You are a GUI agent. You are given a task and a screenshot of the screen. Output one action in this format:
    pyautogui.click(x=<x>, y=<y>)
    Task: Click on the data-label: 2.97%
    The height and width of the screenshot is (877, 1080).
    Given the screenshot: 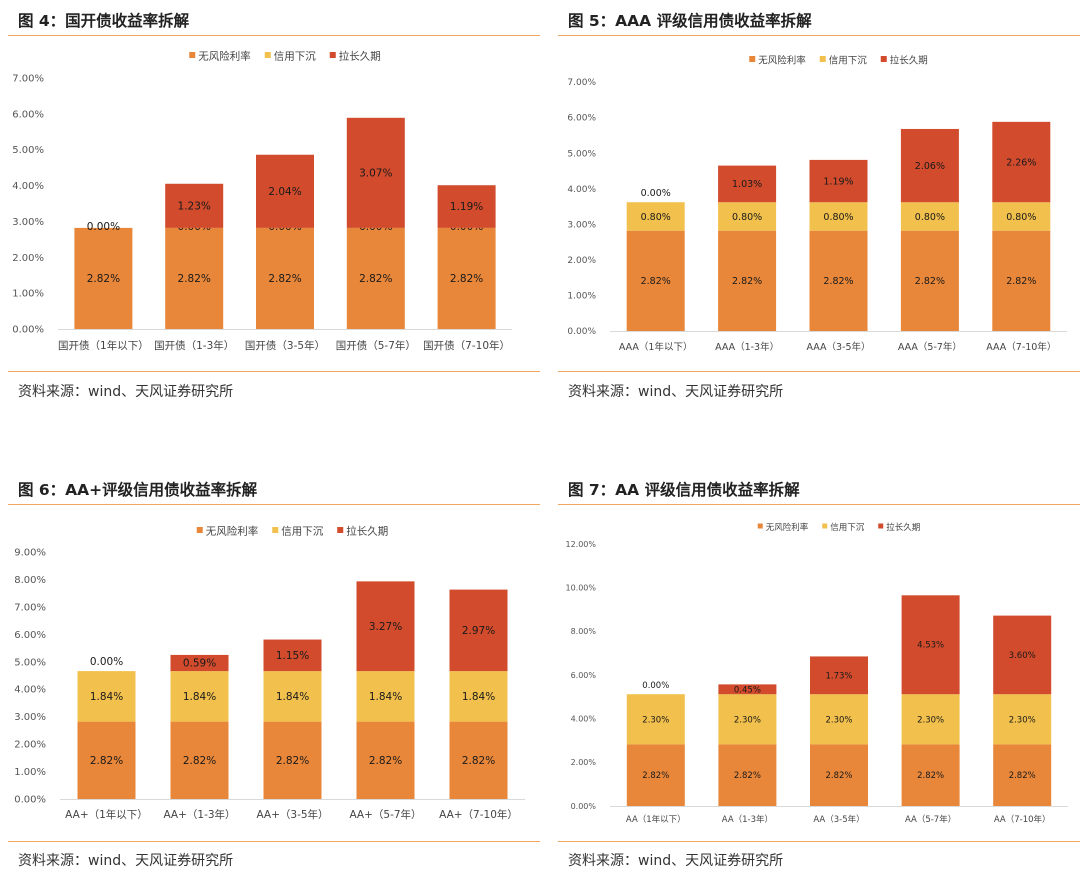 What is the action you would take?
    pyautogui.click(x=478, y=631)
    